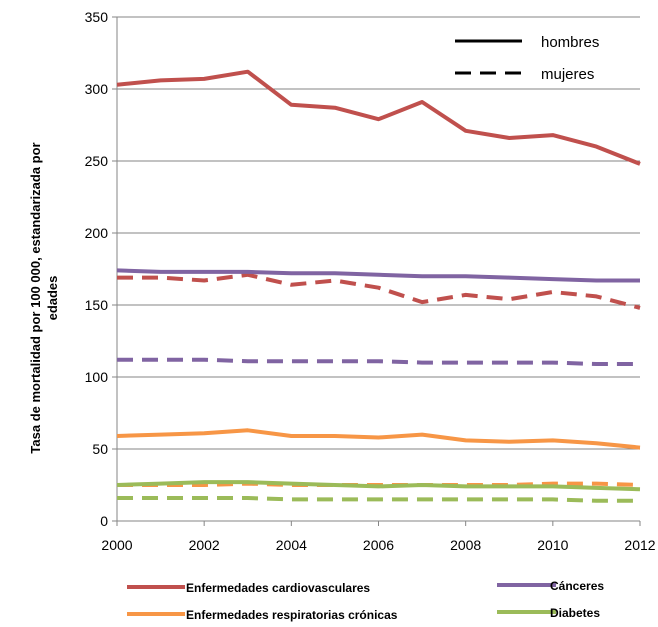  Describe the element at coordinates (97, 17) in the screenshot. I see `y-tick-label: 350` at that location.